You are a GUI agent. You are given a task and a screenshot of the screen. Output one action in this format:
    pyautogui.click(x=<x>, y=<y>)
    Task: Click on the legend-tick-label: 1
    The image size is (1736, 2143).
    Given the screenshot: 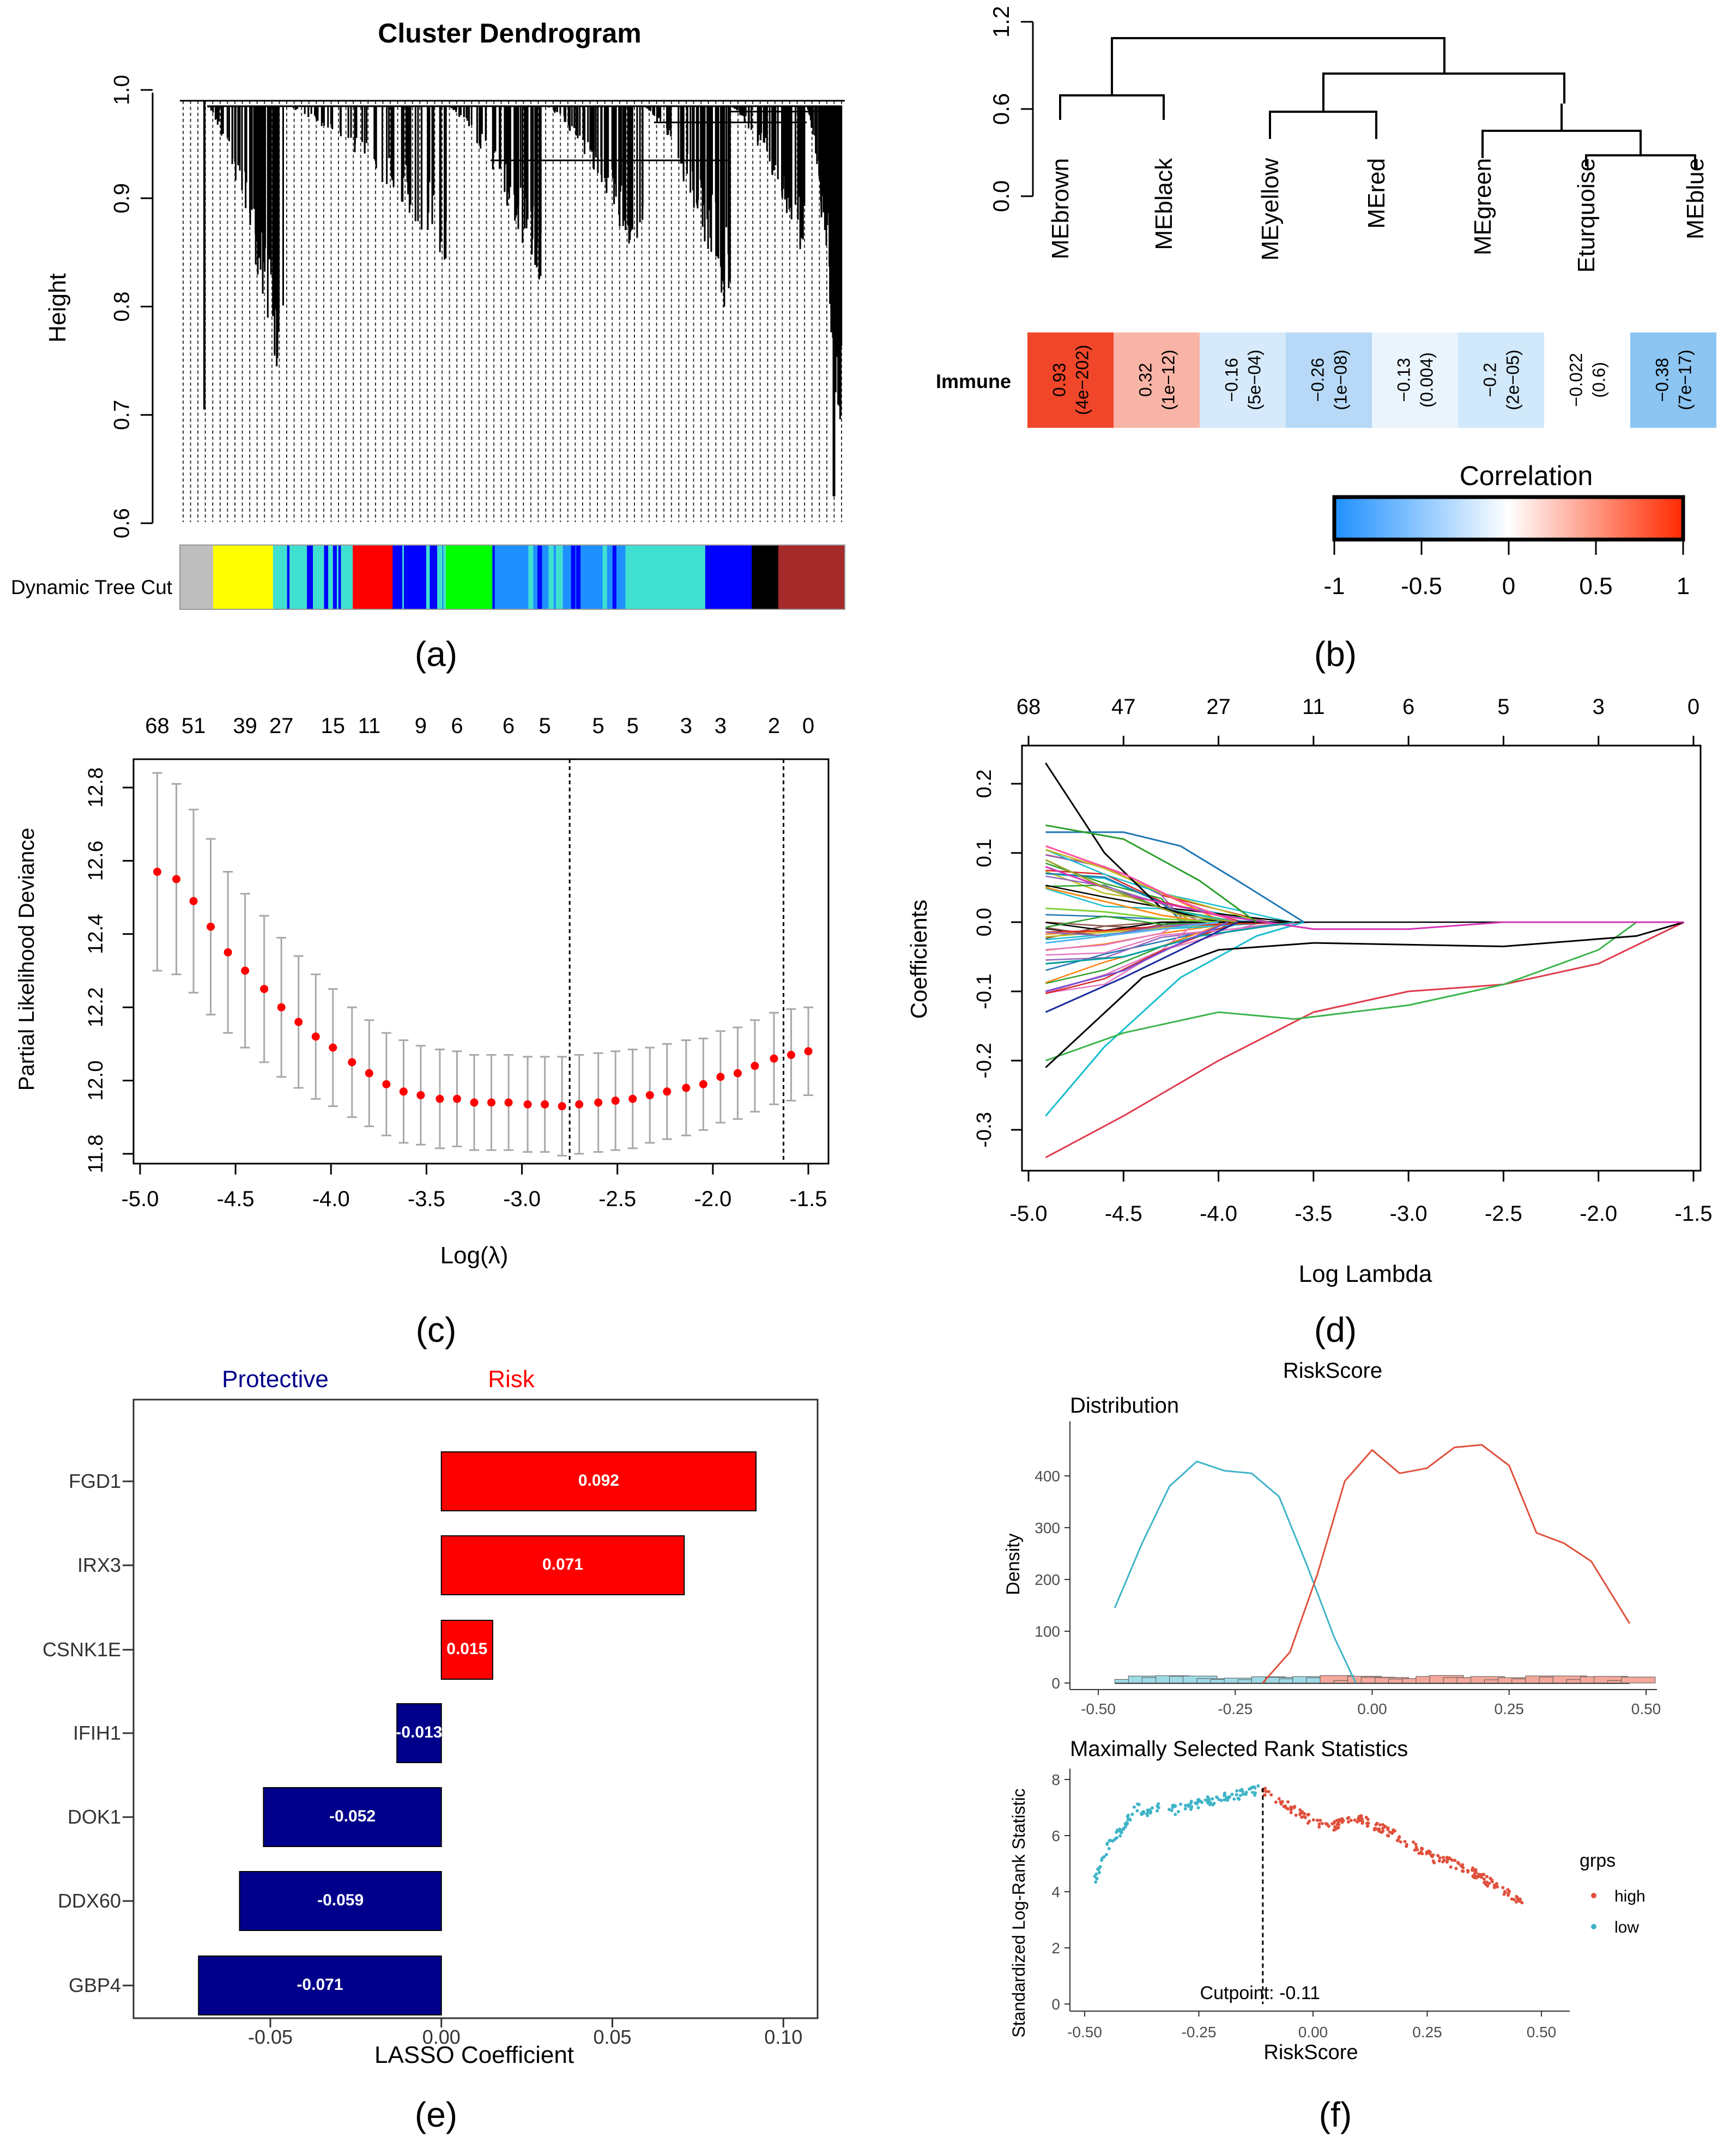 What is the action you would take?
    pyautogui.click(x=1683, y=587)
    